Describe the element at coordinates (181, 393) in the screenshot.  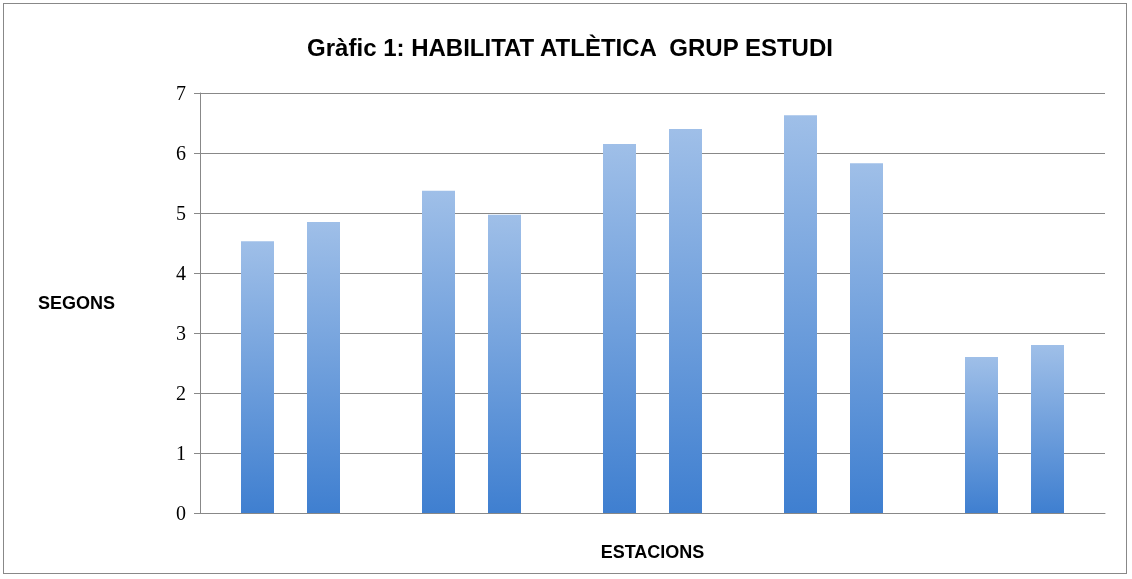
I see `y-tick-label: 2` at that location.